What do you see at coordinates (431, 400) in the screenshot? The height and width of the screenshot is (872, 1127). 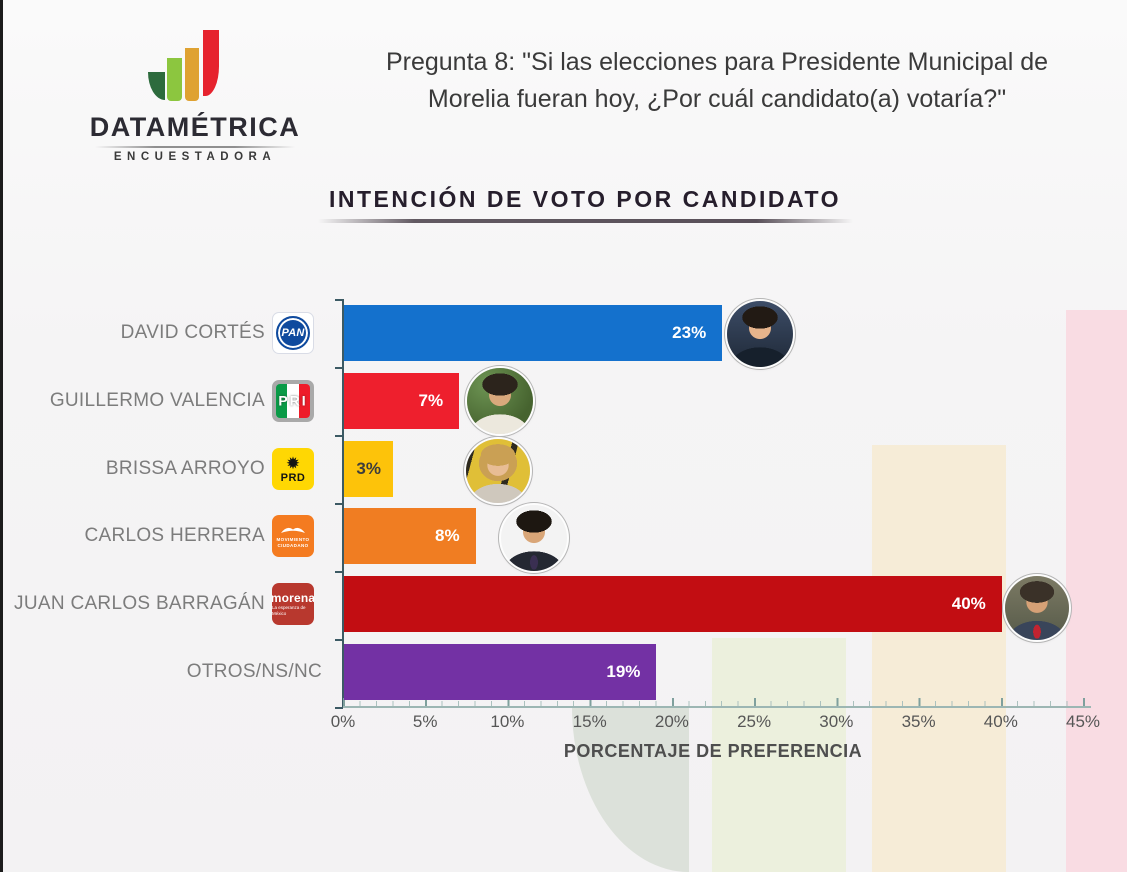 I see `bar-value-label: 7%` at bounding box center [431, 400].